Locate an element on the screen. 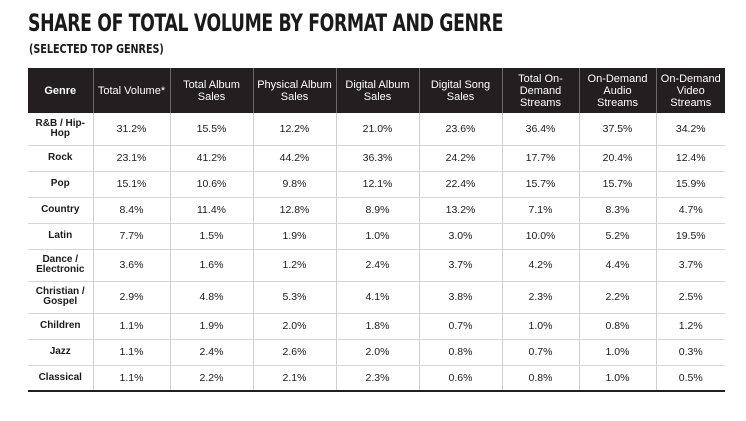 This screenshot has height=421, width=746. value-cell: 31.2% is located at coordinates (132, 129).